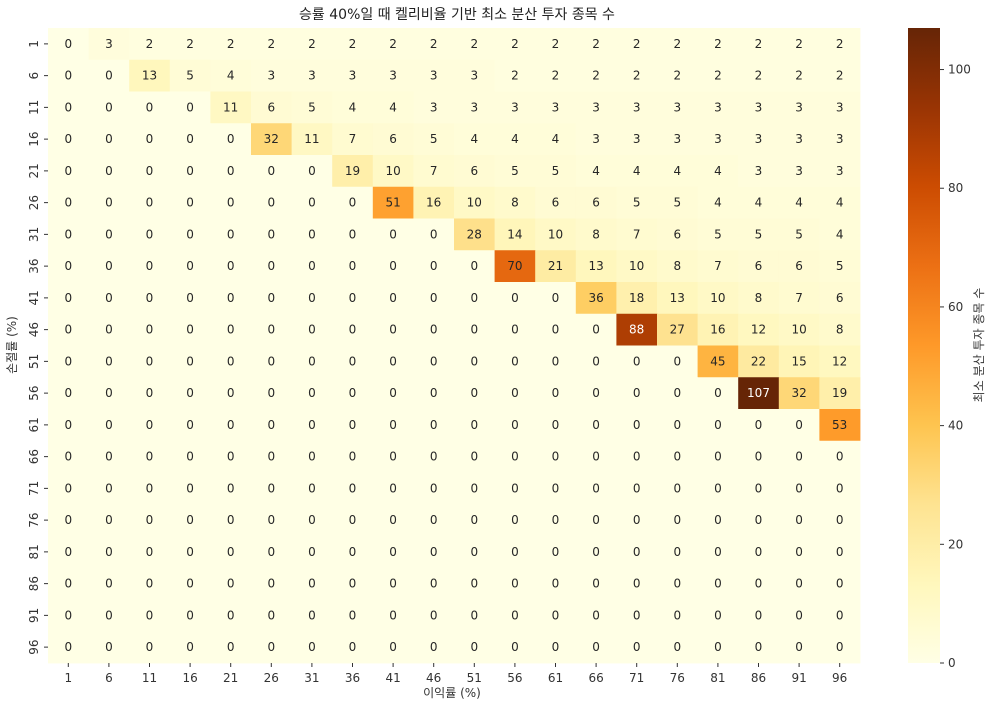 Image resolution: width=996 pixels, height=711 pixels. I want to click on colorbar-tick-label: 80, so click(955, 188).